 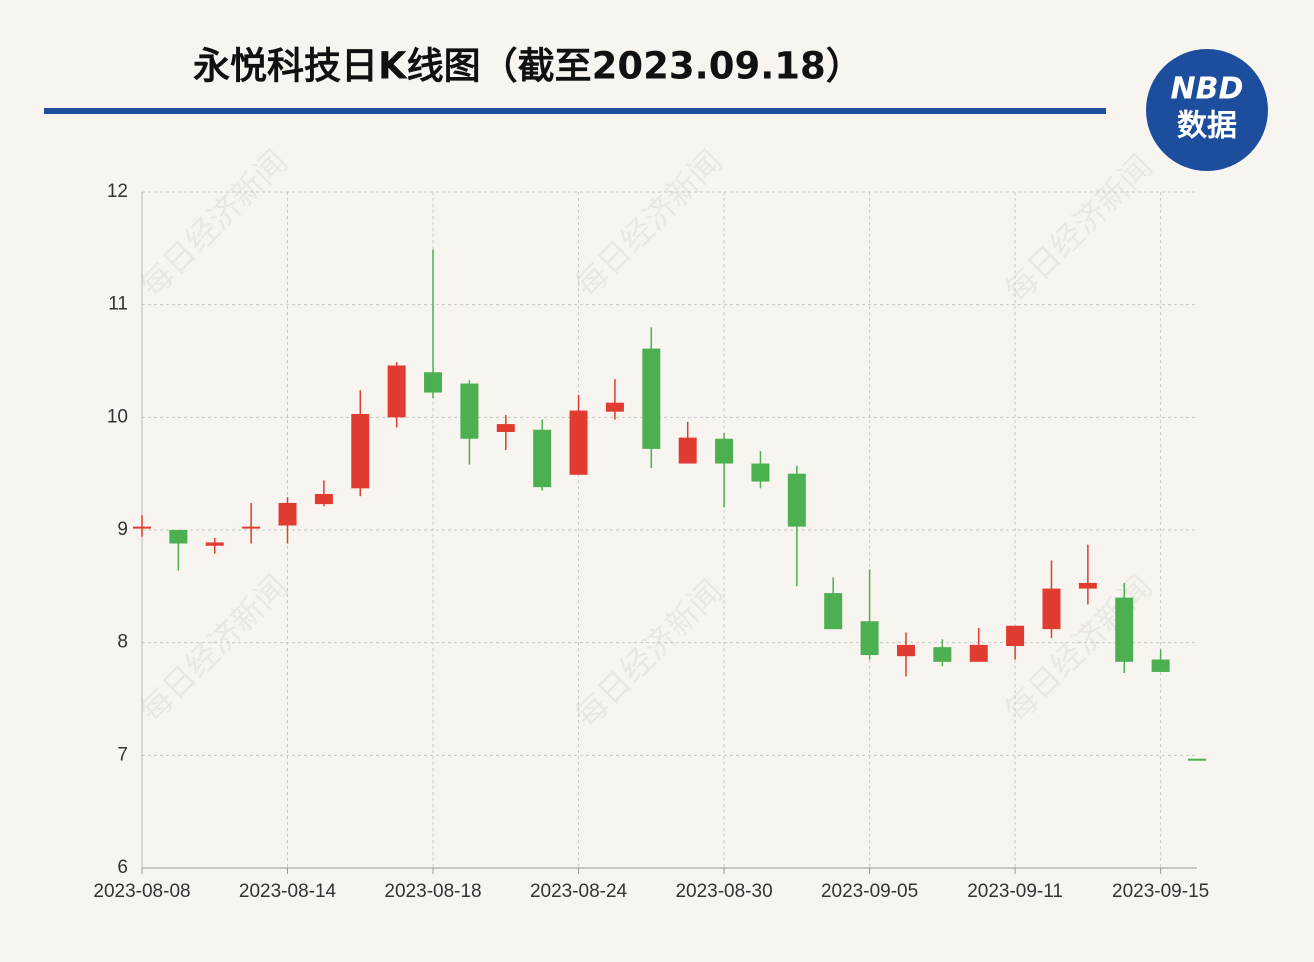 What do you see at coordinates (528, 66) in the screenshot?
I see `chart-title: 永悦科技日K线图（截至2023.09.18）` at bounding box center [528, 66].